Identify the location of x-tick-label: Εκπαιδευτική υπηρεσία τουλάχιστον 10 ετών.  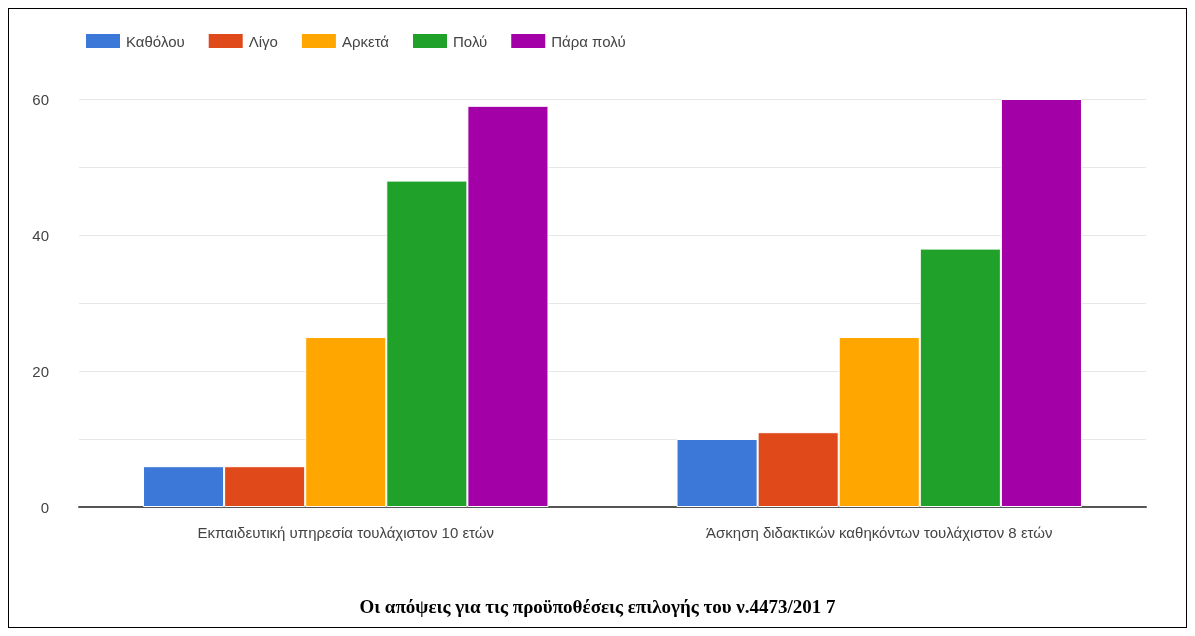
(346, 532).